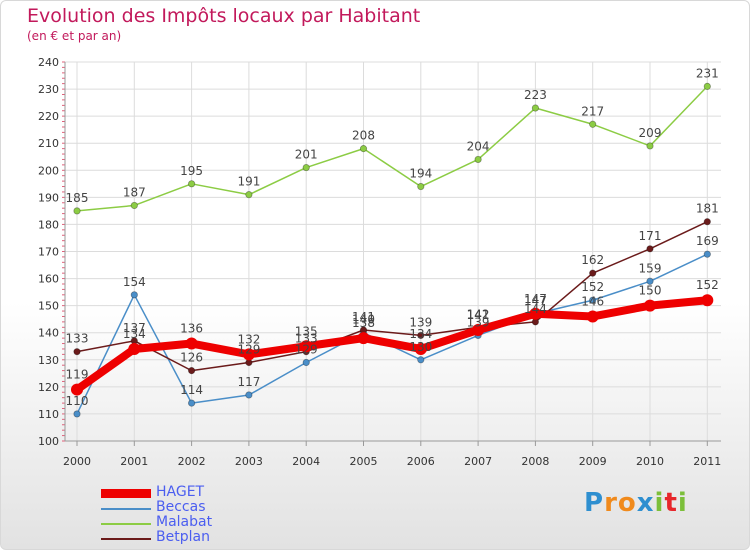  What do you see at coordinates (707, 73) in the screenshot?
I see `data-label: 231` at bounding box center [707, 73].